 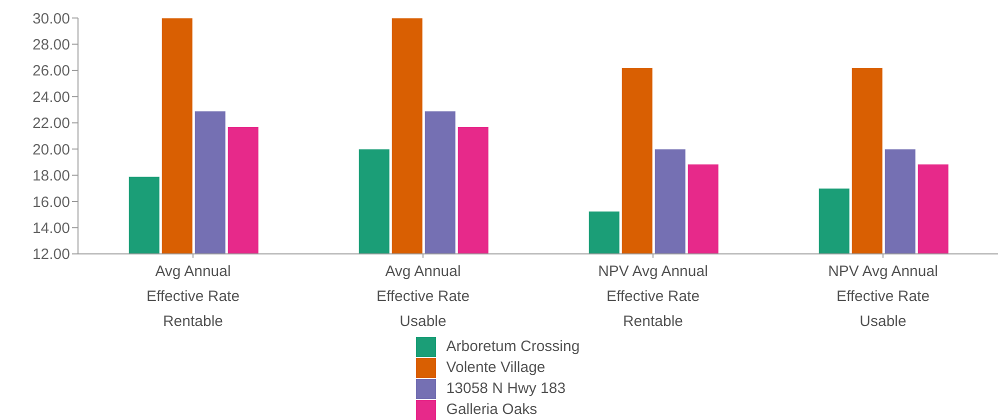 I want to click on x-tick-label: NPV Avg Annual Effective Rate Rentable, so click(x=653, y=296).